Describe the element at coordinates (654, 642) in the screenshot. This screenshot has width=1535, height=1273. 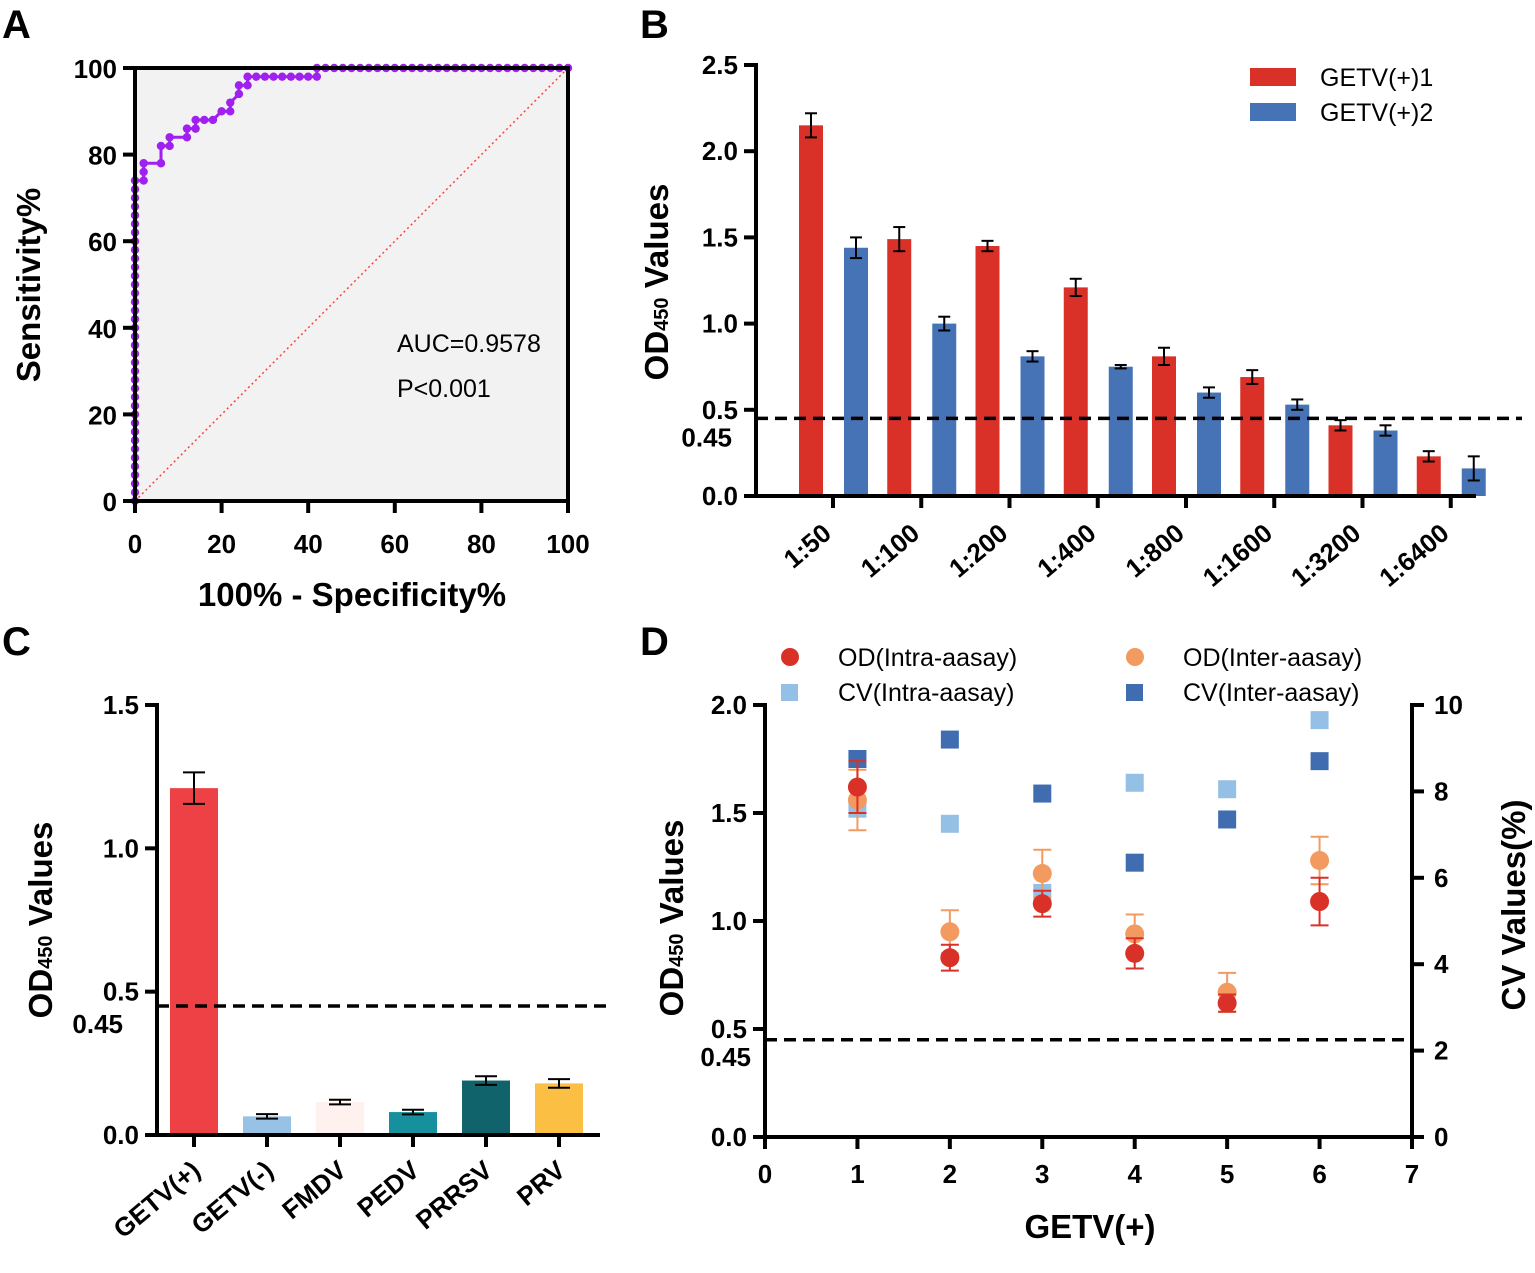
I see `panel-letter-d: D` at that location.